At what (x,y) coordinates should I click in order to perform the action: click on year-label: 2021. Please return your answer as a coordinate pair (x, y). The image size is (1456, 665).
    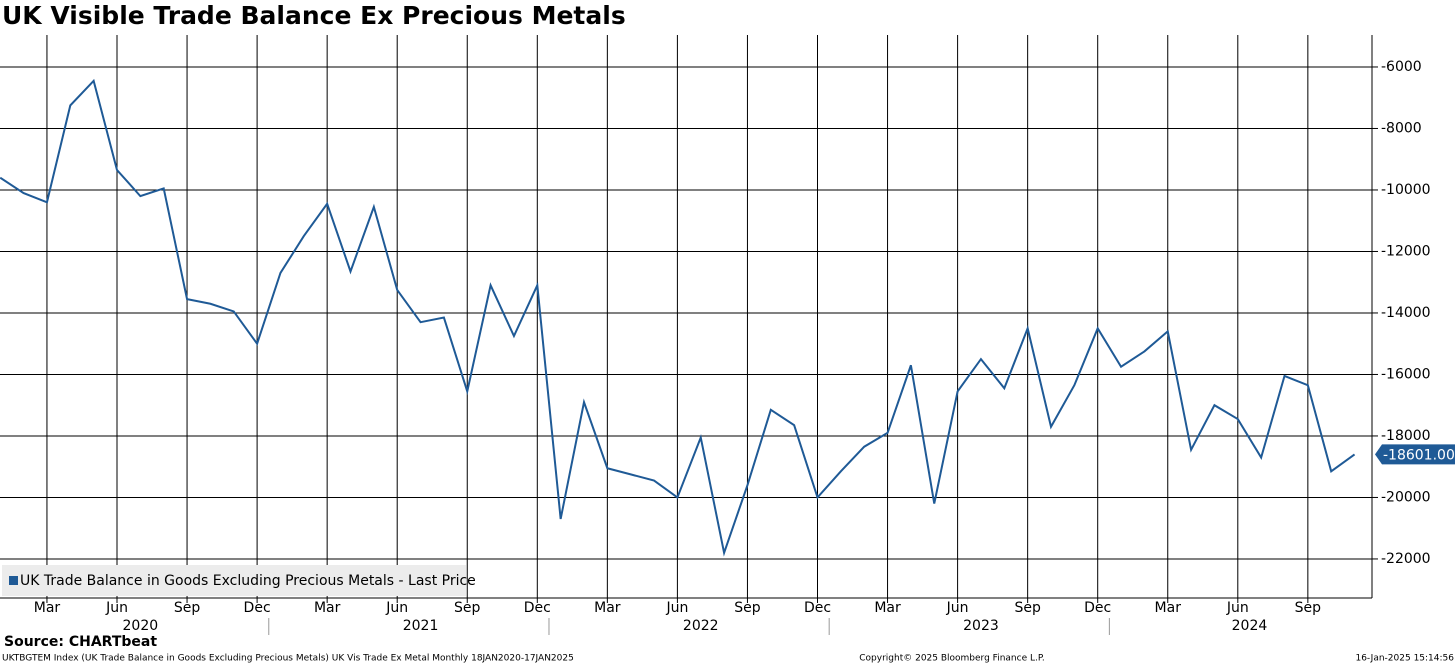
    Looking at the image, I should click on (421, 626).